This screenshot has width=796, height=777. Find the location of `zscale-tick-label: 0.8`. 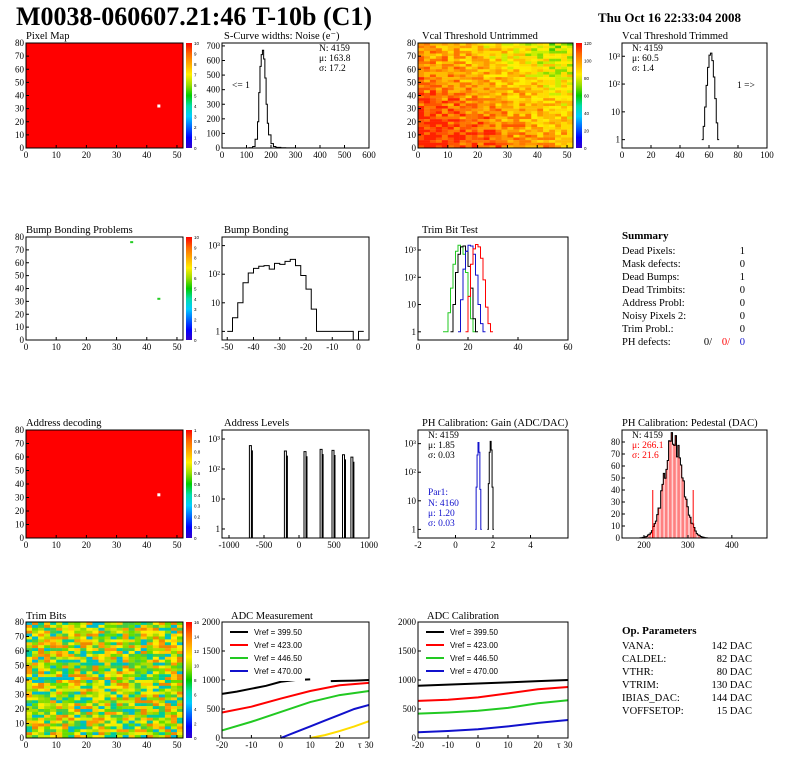

zscale-tick-label: 0.8 is located at coordinates (197, 452).